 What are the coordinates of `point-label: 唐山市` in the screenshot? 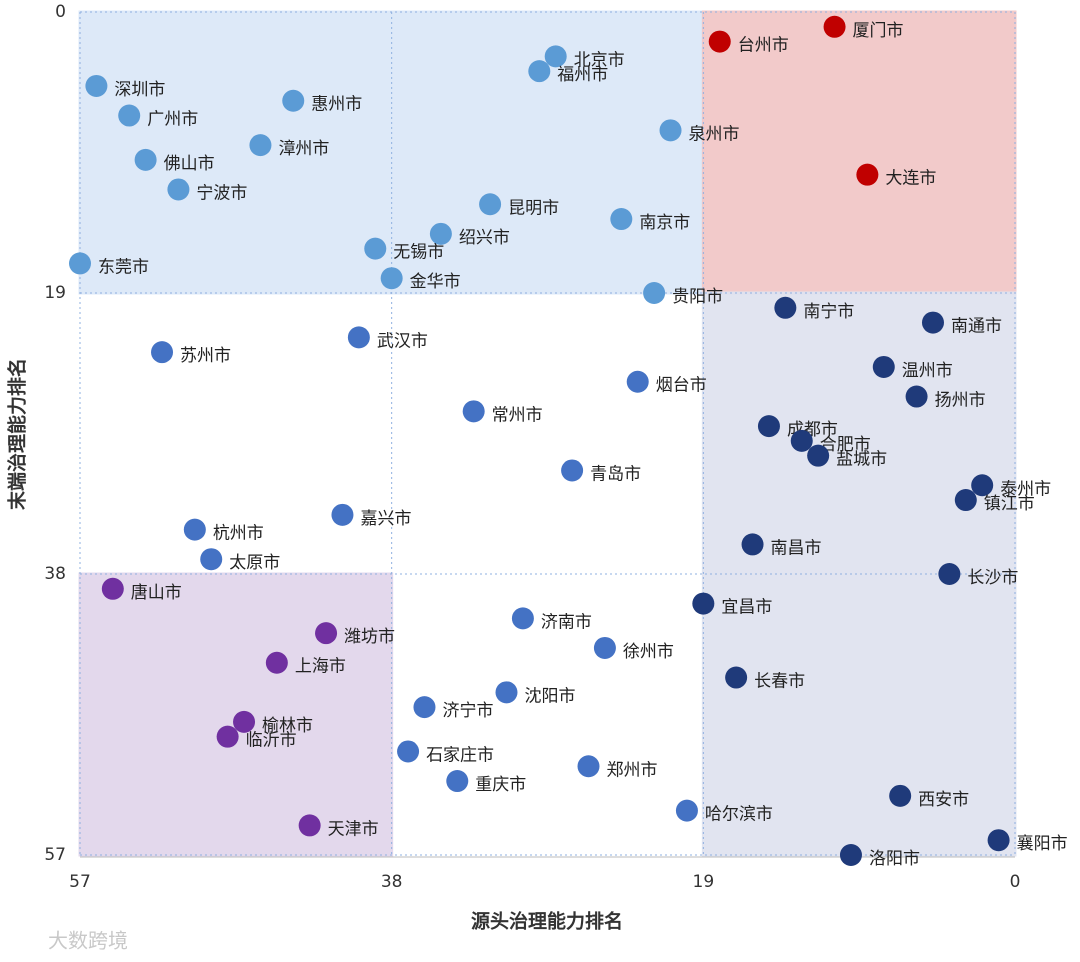 It's located at (156, 592).